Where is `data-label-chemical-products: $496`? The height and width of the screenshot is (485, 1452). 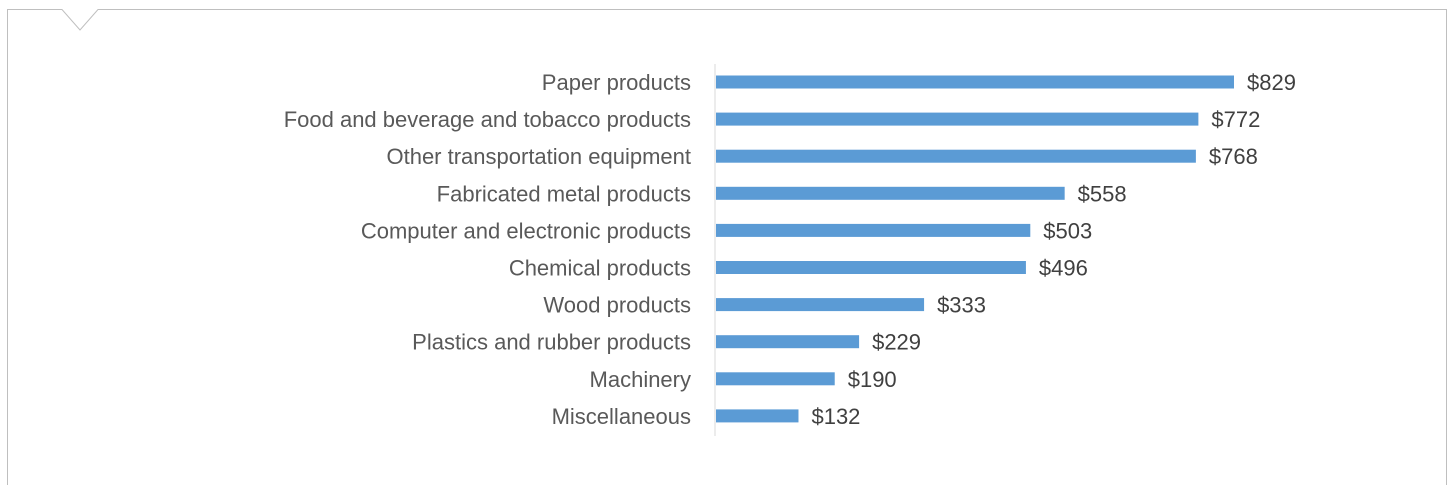
data-label-chemical-products: $496 is located at coordinates (1063, 268).